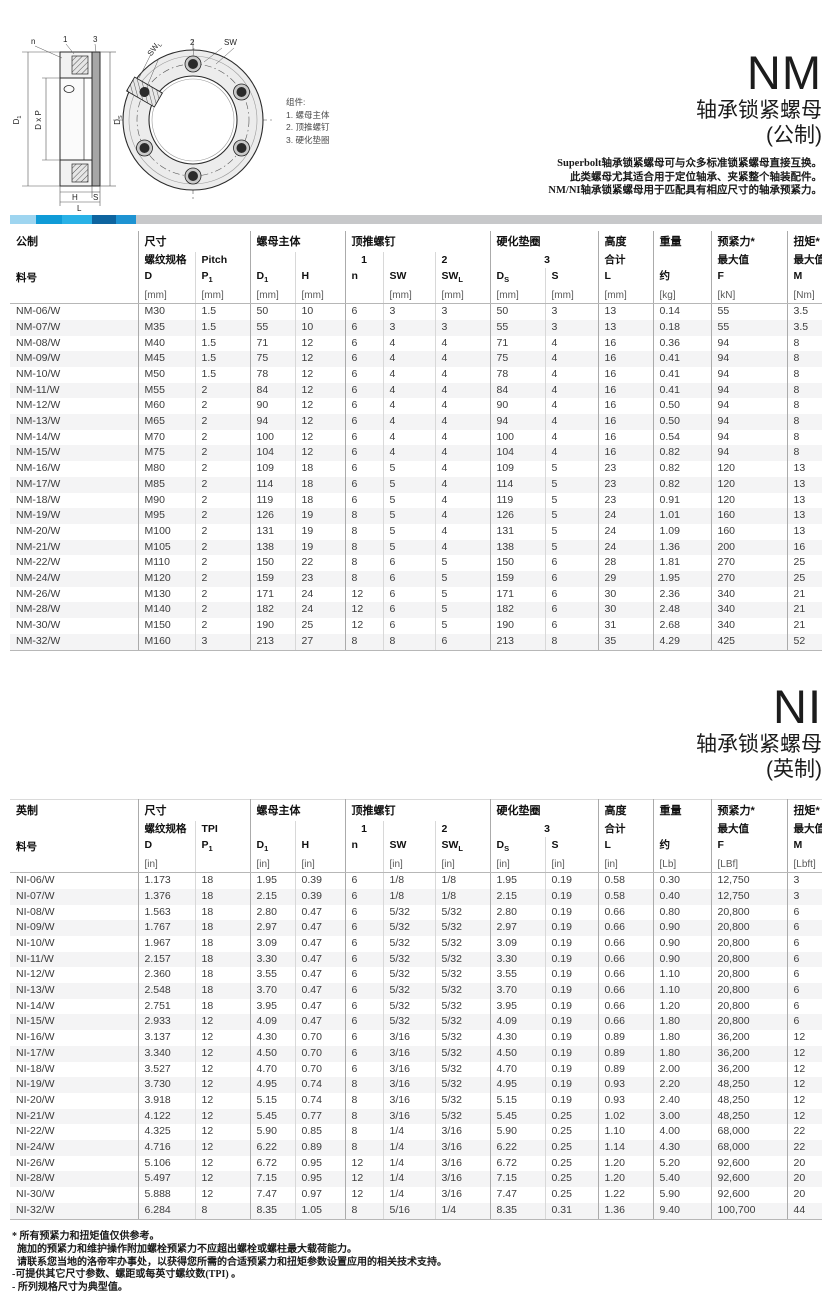  Describe the element at coordinates (222, 847) in the screenshot. I see `col-P1: P1` at that location.